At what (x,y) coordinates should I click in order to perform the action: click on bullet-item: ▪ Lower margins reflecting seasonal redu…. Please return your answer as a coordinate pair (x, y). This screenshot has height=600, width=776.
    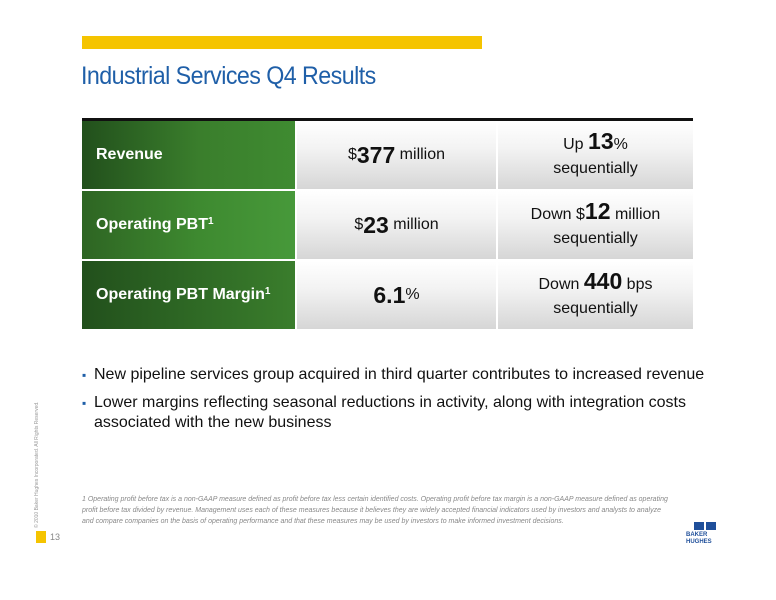
    Looking at the image, I should click on (384, 412).